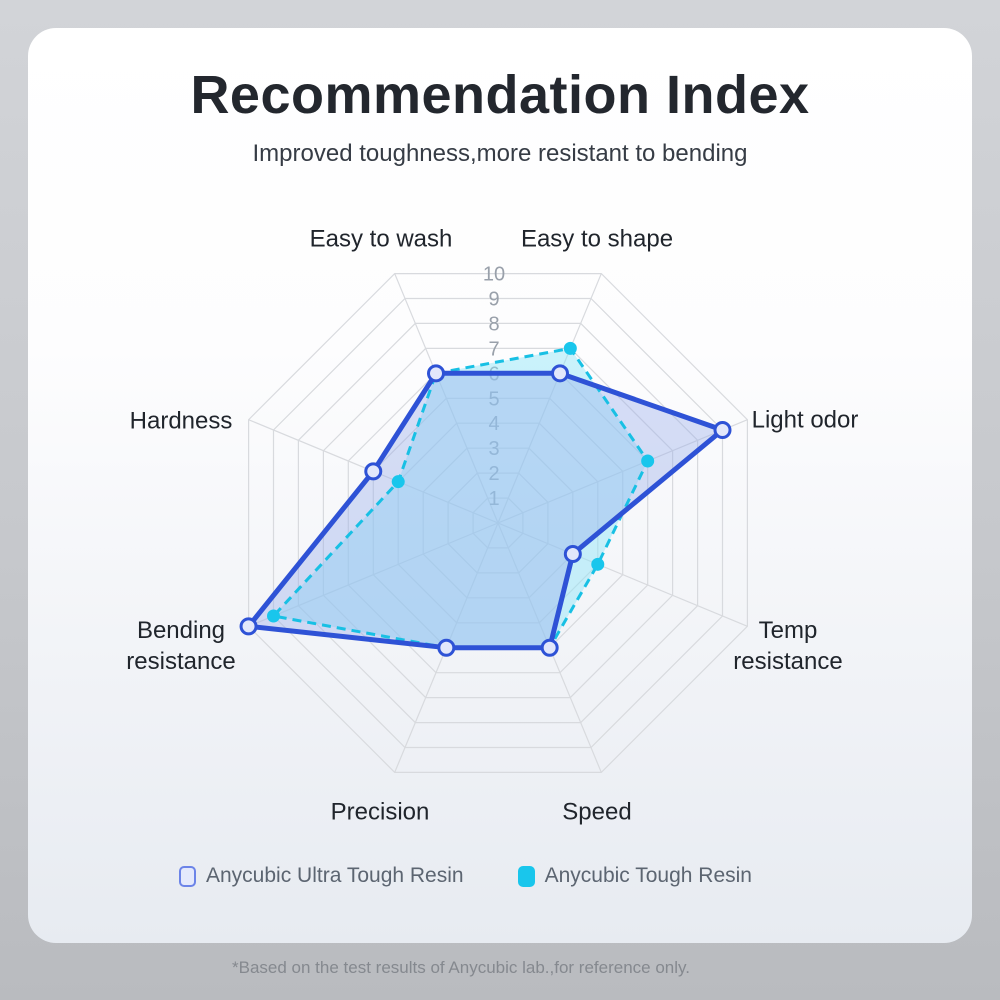 The image size is (1000, 1000). Describe the element at coordinates (380, 812) in the screenshot. I see `axis-label-precision: Precision` at that location.